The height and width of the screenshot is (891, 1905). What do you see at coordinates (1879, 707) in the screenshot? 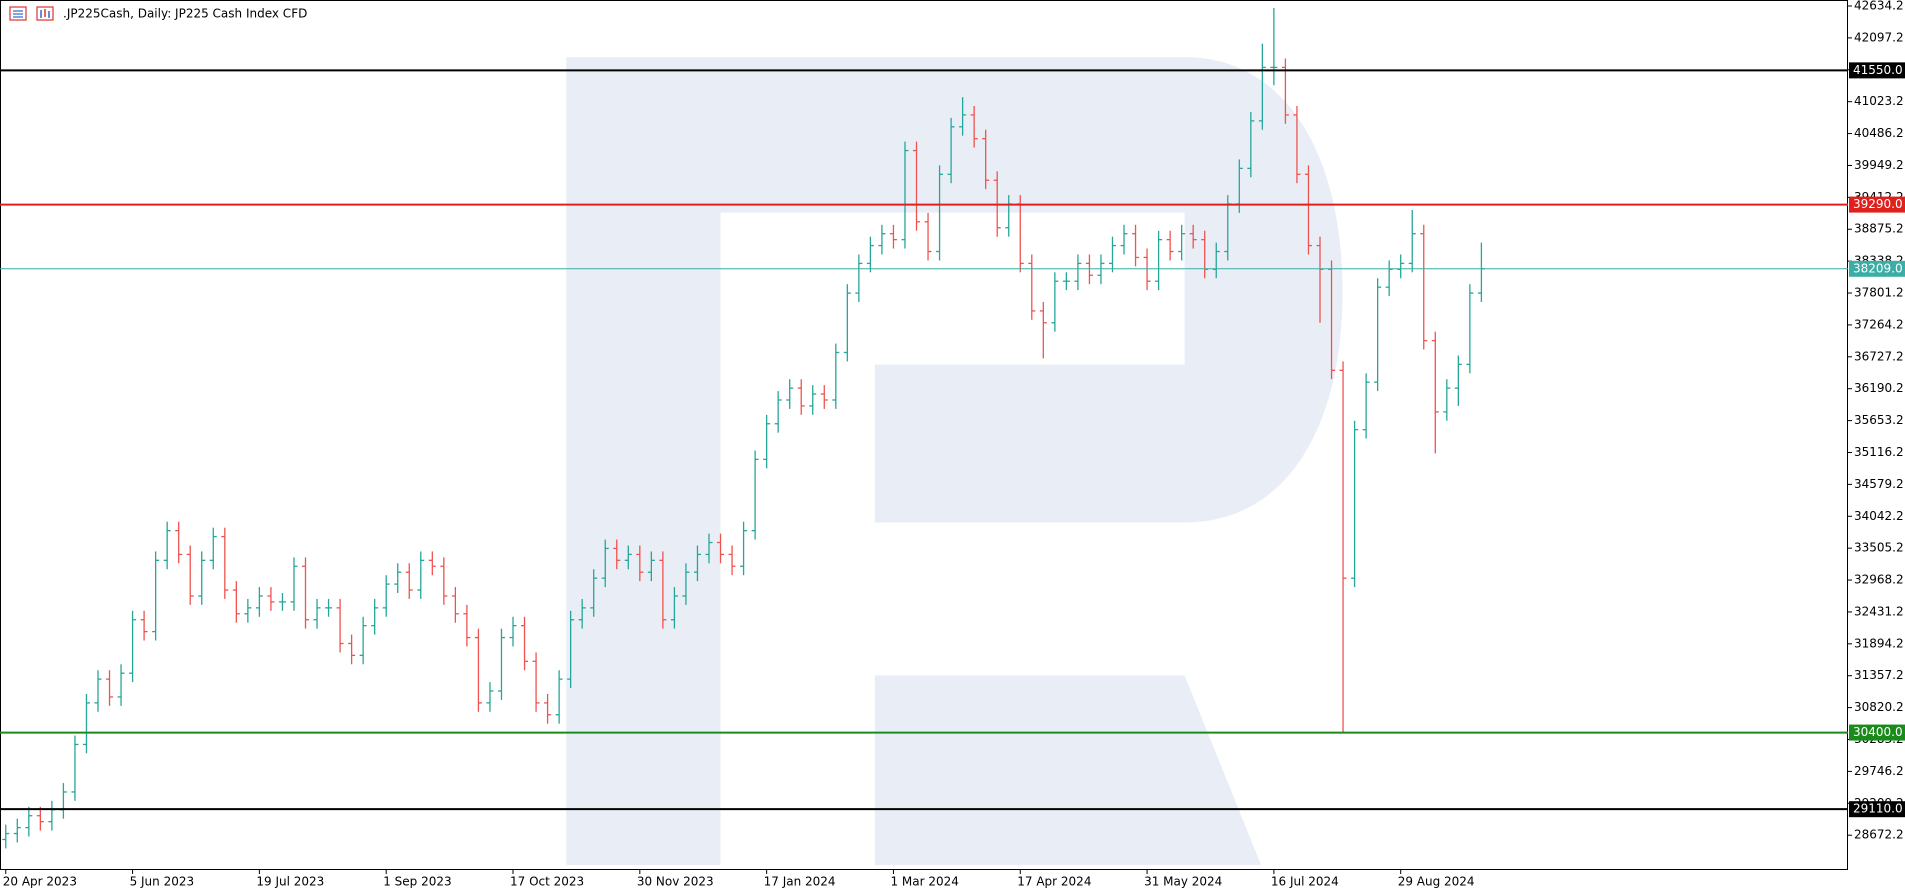
I see `y-tick-label: 30820.2` at bounding box center [1879, 707].